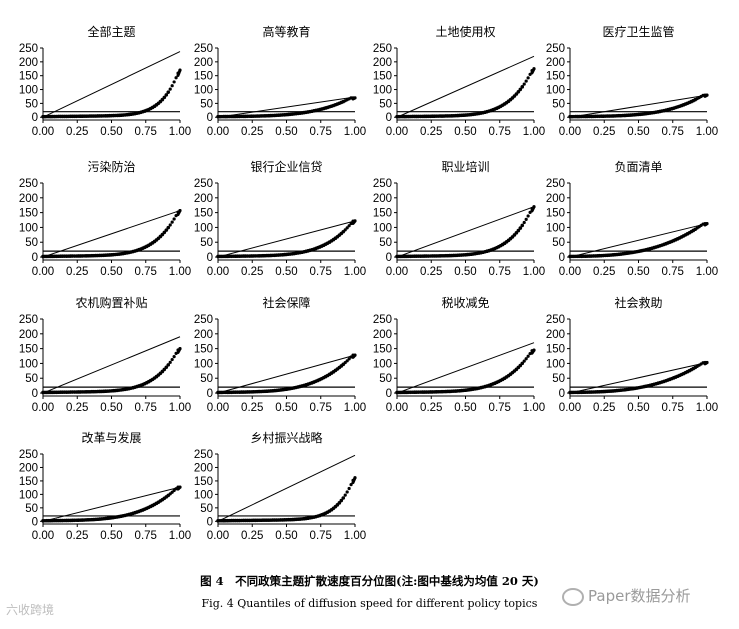  What do you see at coordinates (286, 31) in the screenshot?
I see `panel-title: 高等教育` at bounding box center [286, 31].